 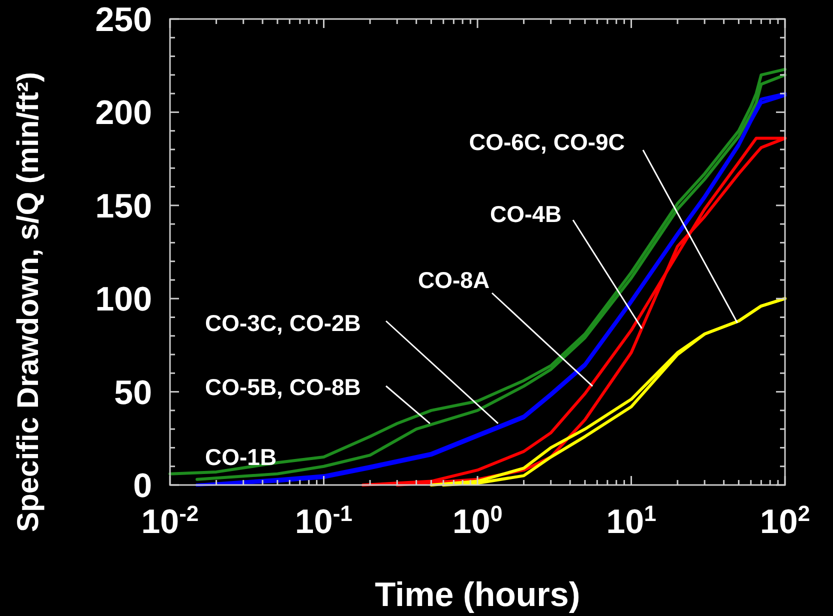 I want to click on x-tick-label: 10$^{2}$, so click(x=785, y=520).